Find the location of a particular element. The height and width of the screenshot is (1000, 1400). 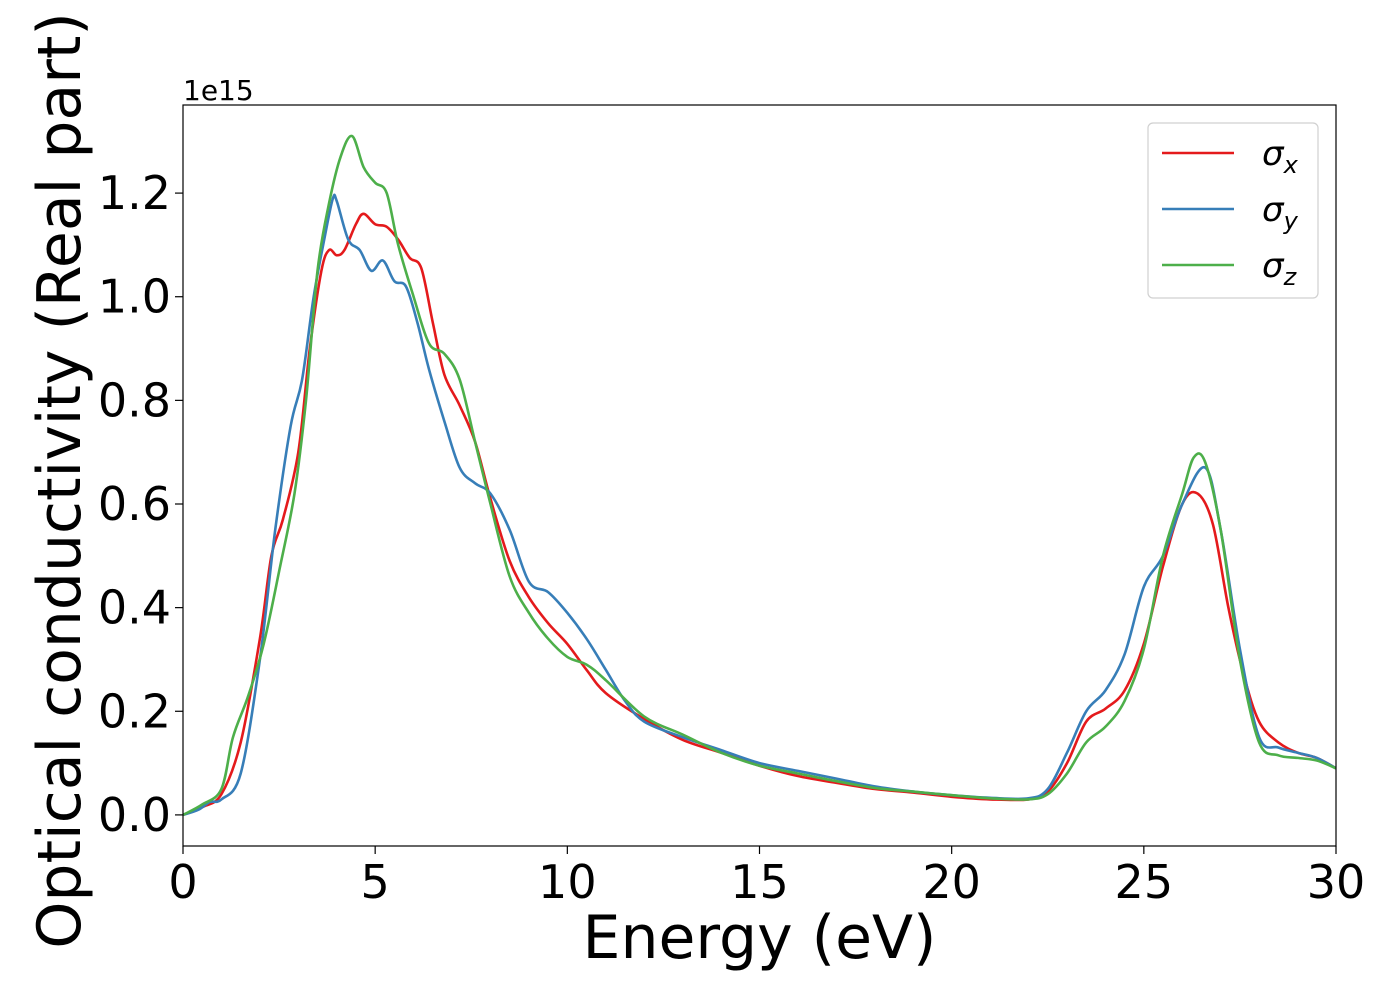

legend-entry-sigma-y: σy is located at coordinates (1280, 212).